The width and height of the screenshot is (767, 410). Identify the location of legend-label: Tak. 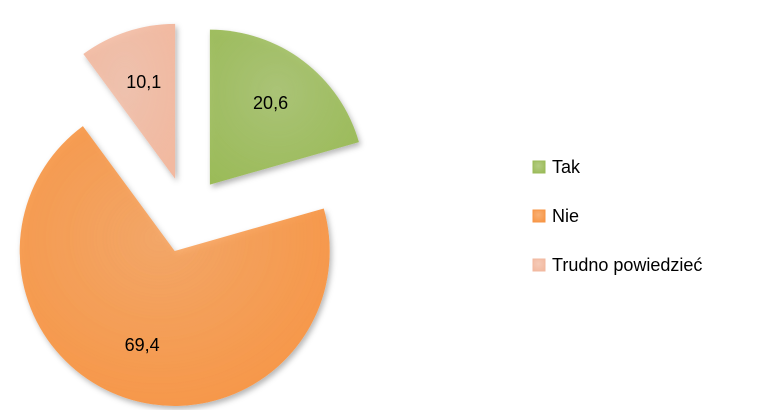
(566, 167).